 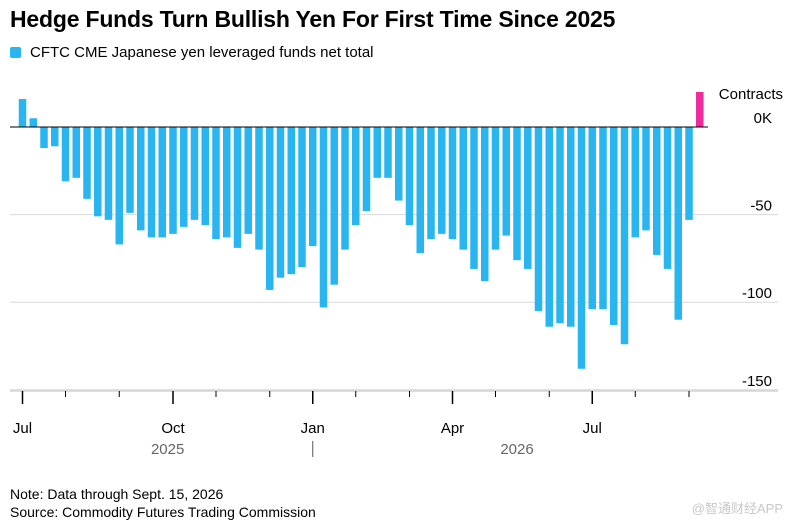 I want to click on y-tick-label: -50, so click(x=761, y=206).